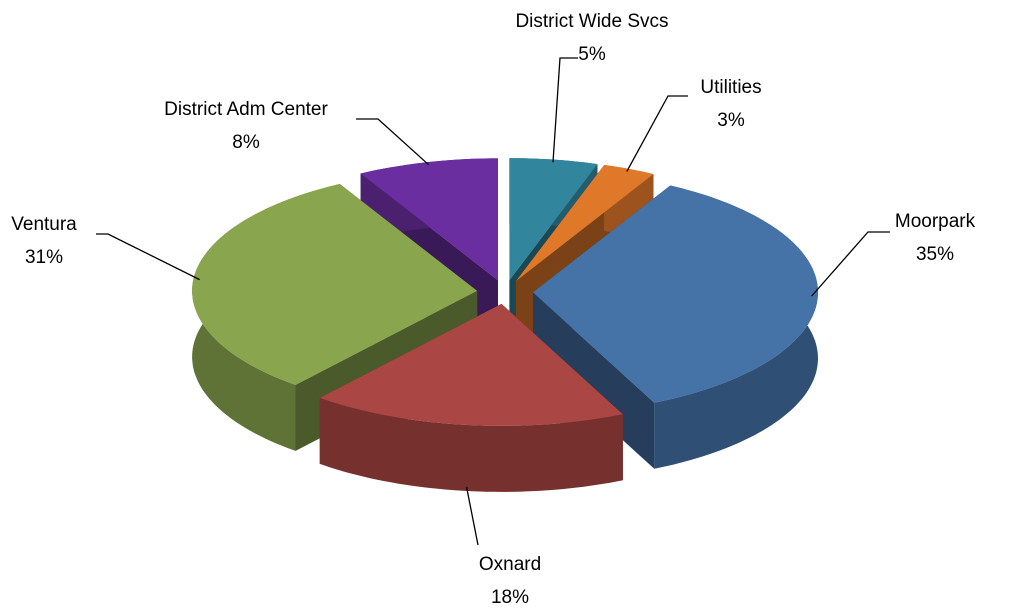  Describe the element at coordinates (44, 224) in the screenshot. I see `data-label-name: Ventura` at that location.